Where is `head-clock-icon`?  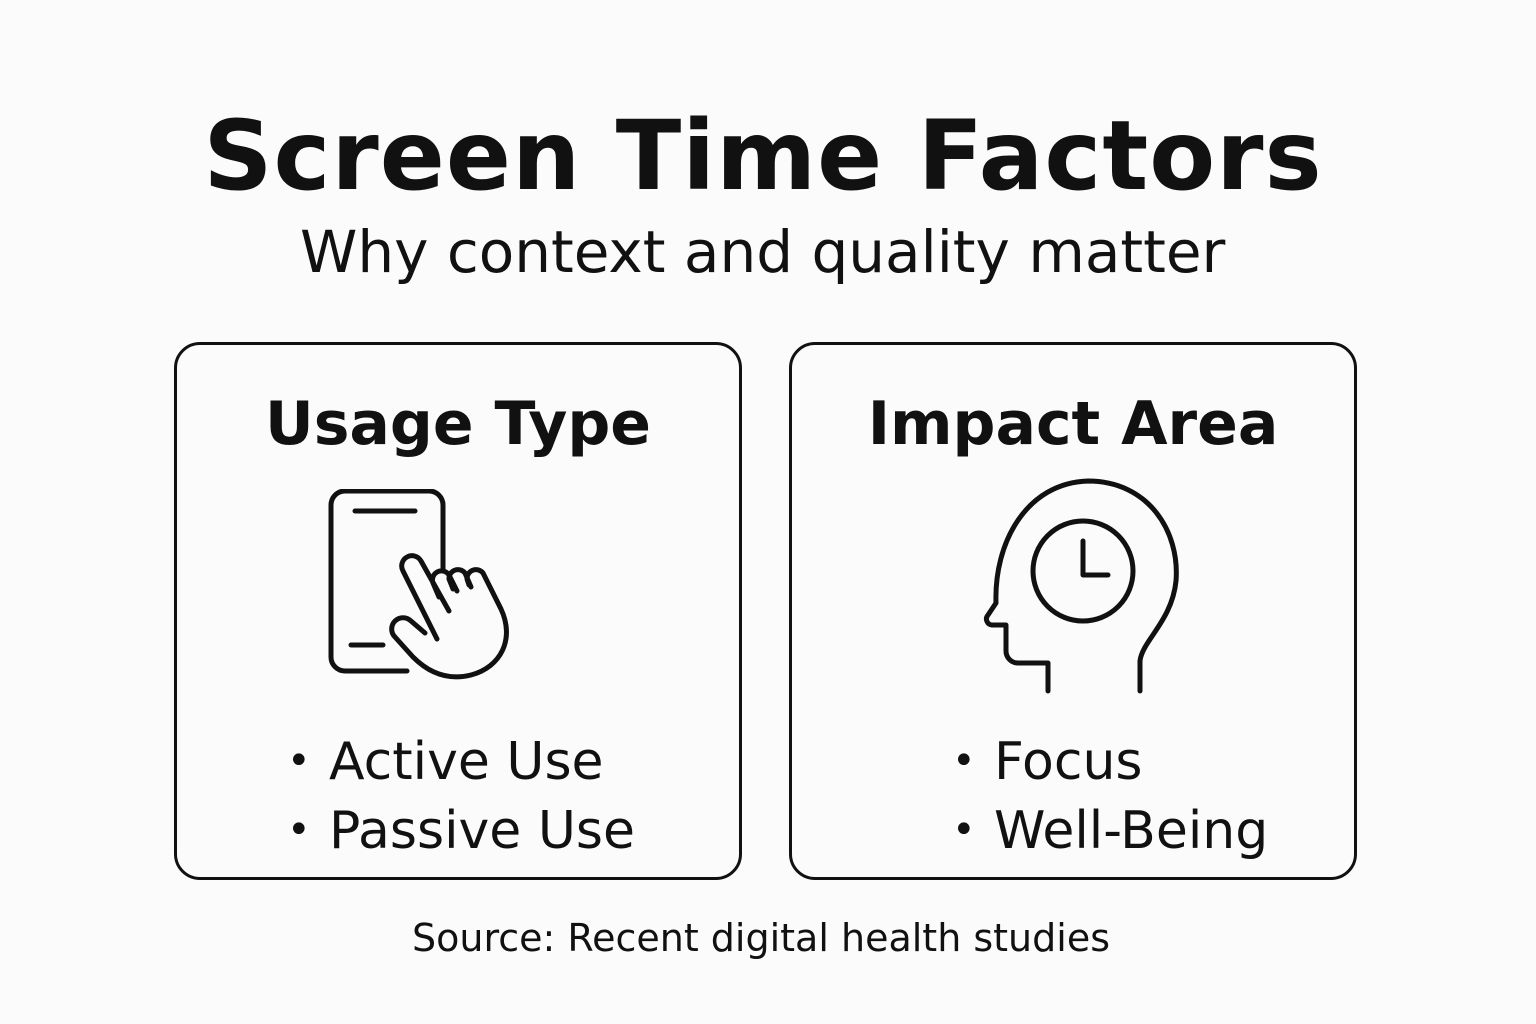
head-clock-icon is located at coordinates (1081, 586).